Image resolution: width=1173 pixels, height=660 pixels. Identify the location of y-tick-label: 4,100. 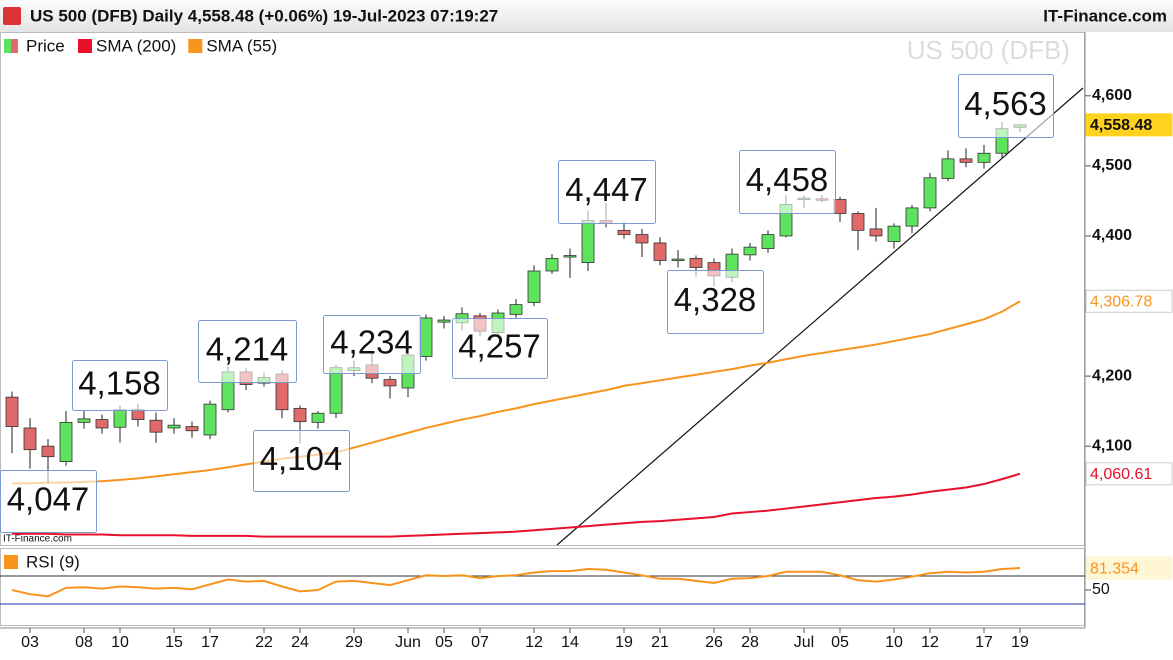
(1112, 445).